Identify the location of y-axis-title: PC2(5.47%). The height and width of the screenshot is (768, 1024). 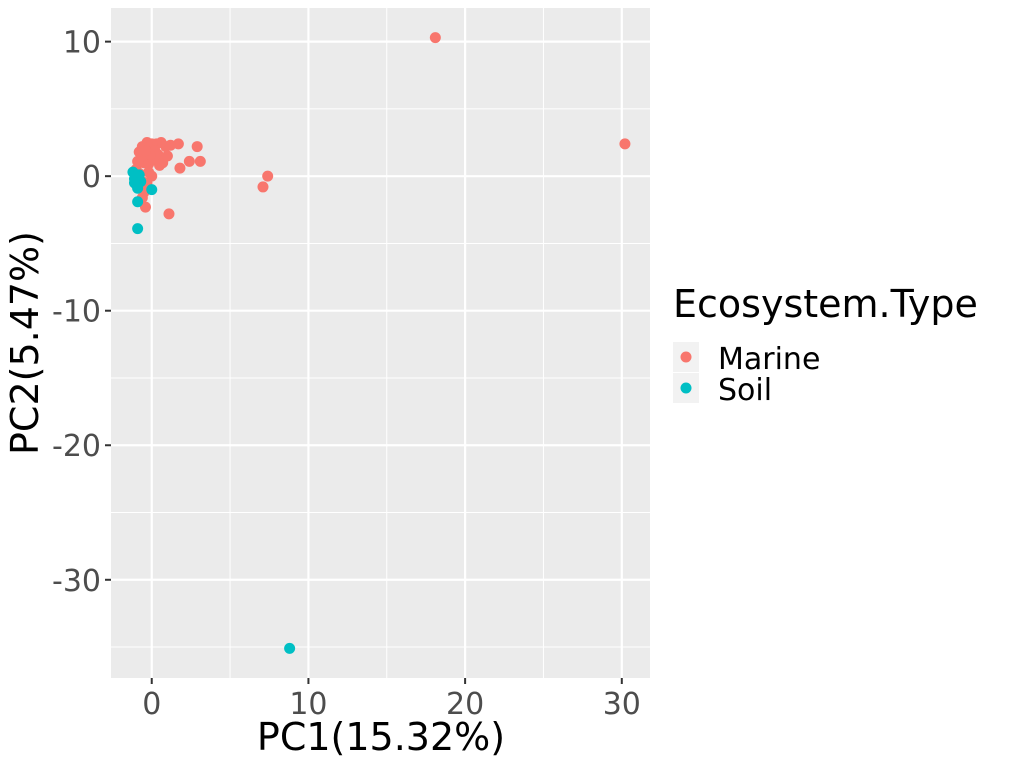
(25, 343).